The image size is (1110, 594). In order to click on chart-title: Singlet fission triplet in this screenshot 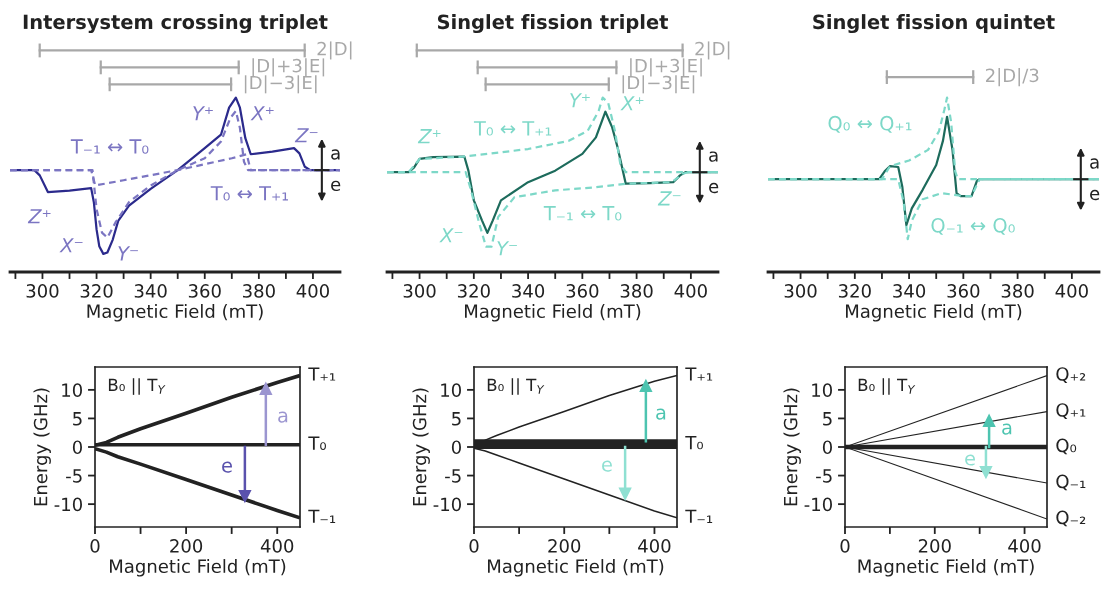, I will do `click(552, 24)`.